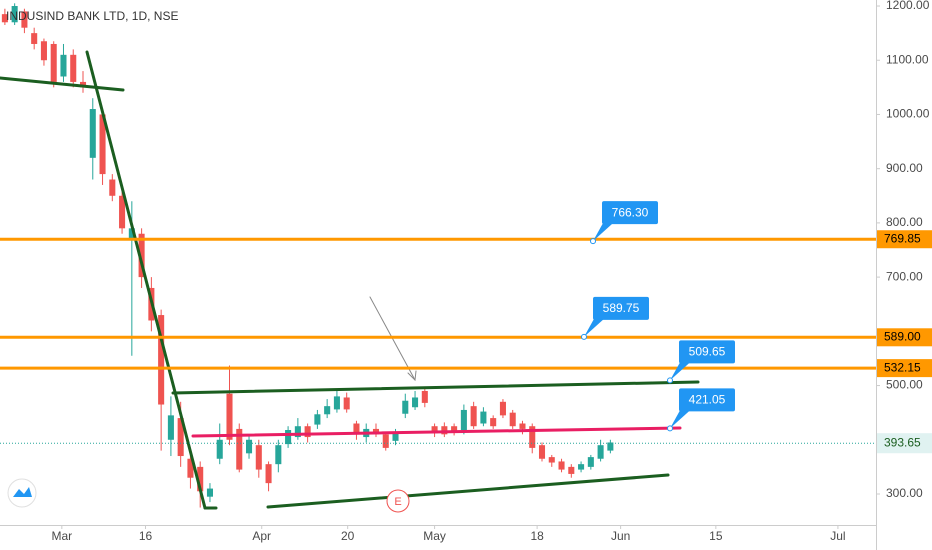  I want to click on x-tick-label: Jul, so click(837, 536).